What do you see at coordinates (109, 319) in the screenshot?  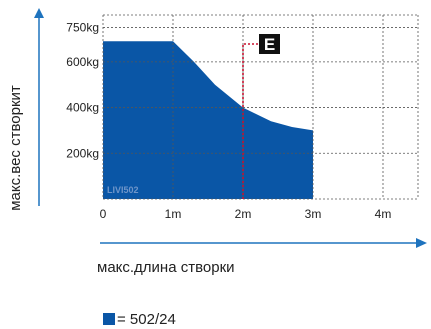 I see `legend-swatch` at bounding box center [109, 319].